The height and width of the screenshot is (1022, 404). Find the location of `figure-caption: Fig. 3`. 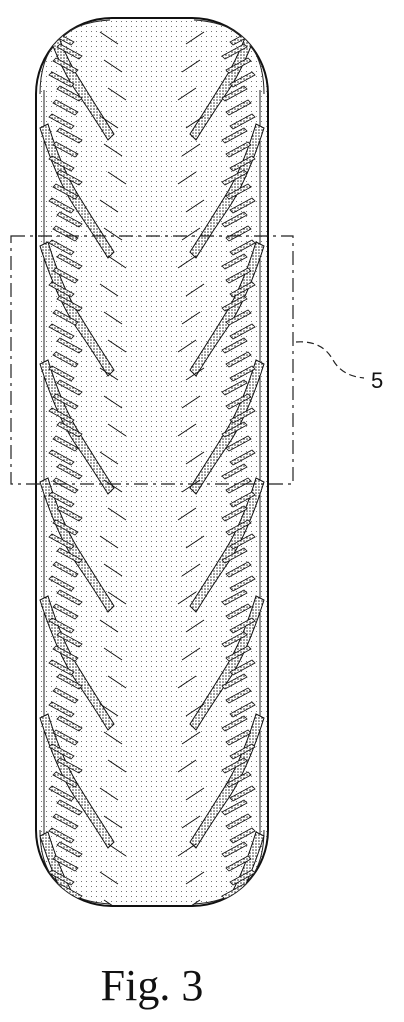

figure-caption: Fig. 3 is located at coordinates (152, 985).